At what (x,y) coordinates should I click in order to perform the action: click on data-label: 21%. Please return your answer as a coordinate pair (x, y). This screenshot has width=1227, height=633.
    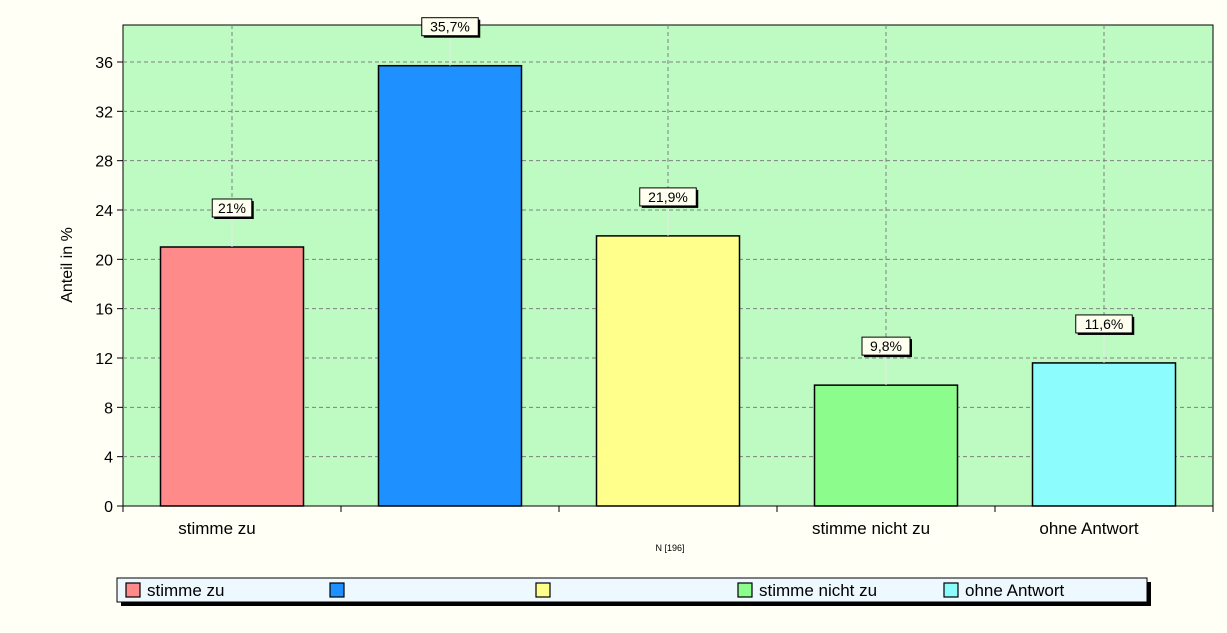
    Looking at the image, I should click on (232, 208).